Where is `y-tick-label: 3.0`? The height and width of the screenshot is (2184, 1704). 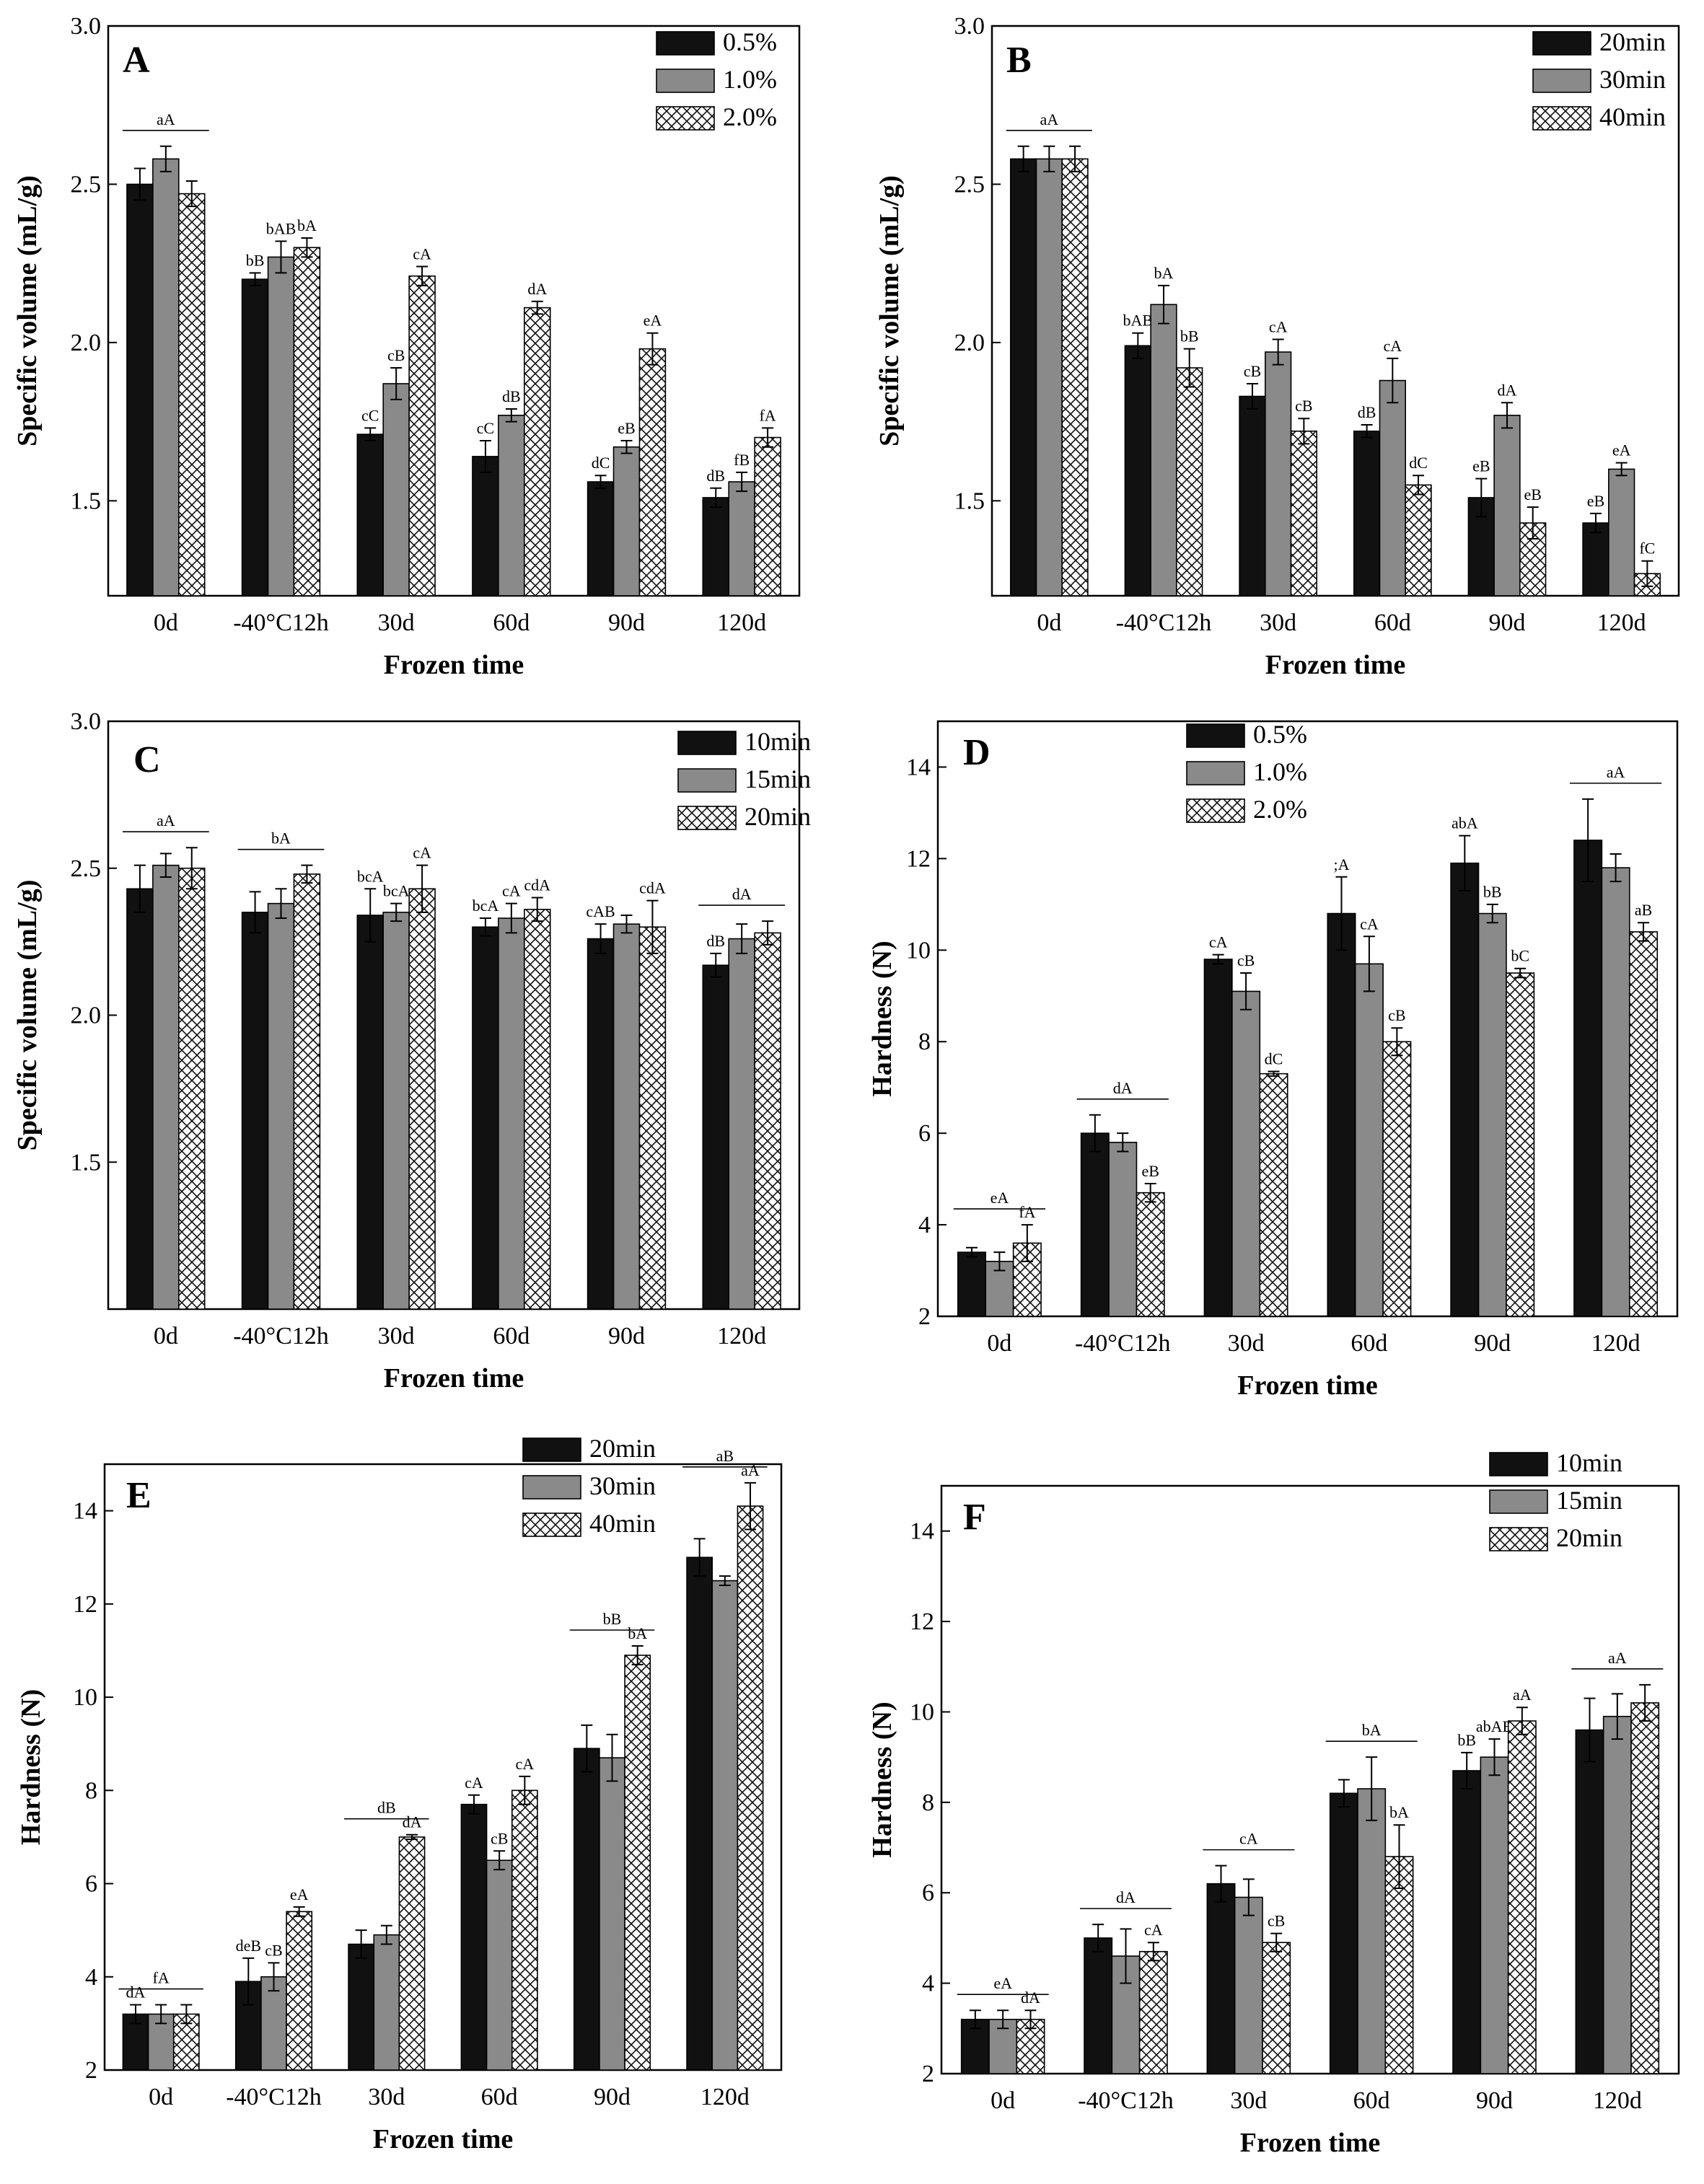
y-tick-label: 3.0 is located at coordinates (969, 26).